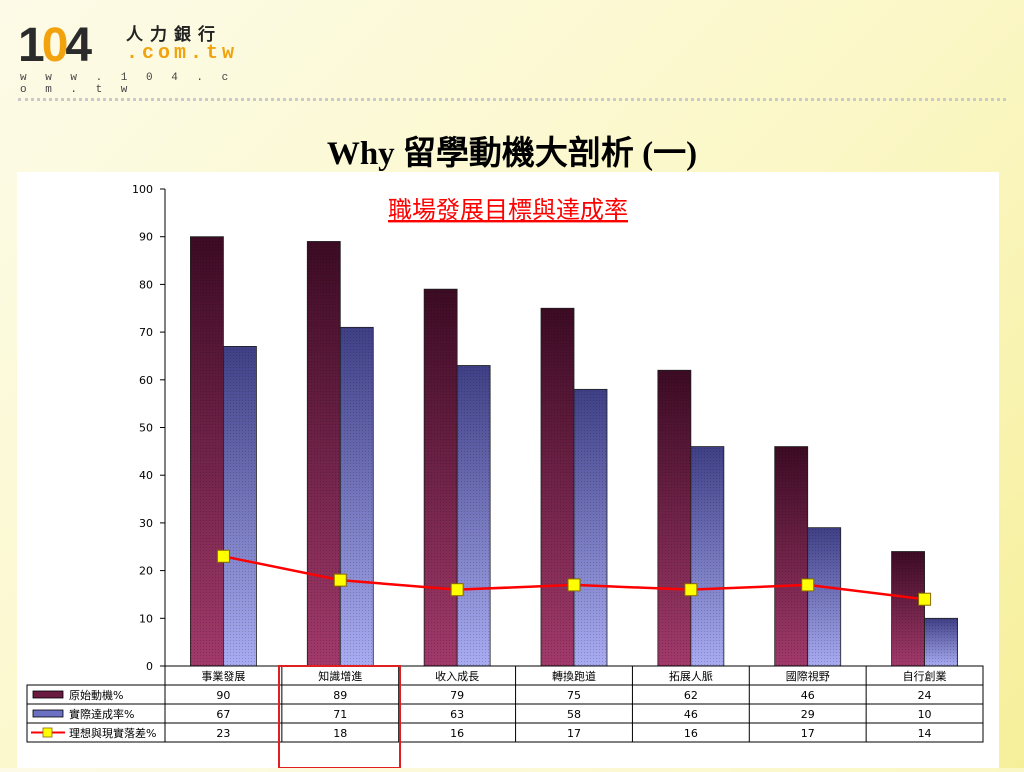  What do you see at coordinates (457, 714) in the screenshot?
I see `table-value: 63` at bounding box center [457, 714].